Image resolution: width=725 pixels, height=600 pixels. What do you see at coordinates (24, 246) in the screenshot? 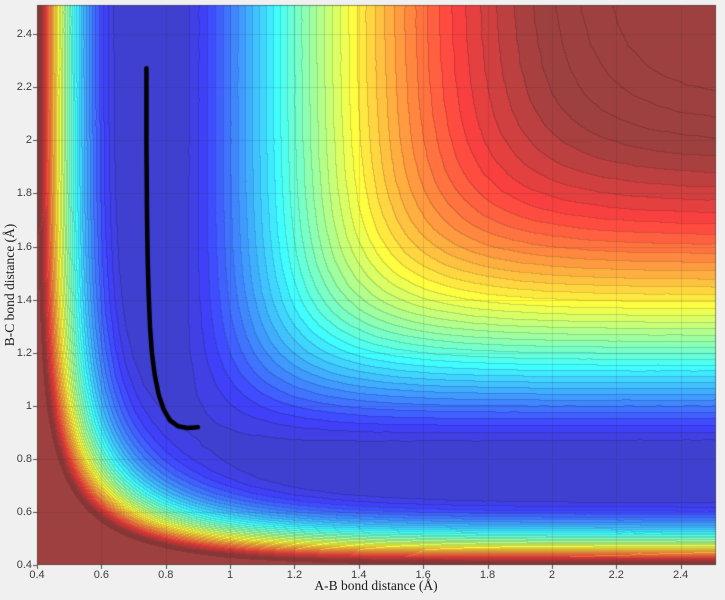
I see `y-tick-label: 1.6` at bounding box center [24, 246].